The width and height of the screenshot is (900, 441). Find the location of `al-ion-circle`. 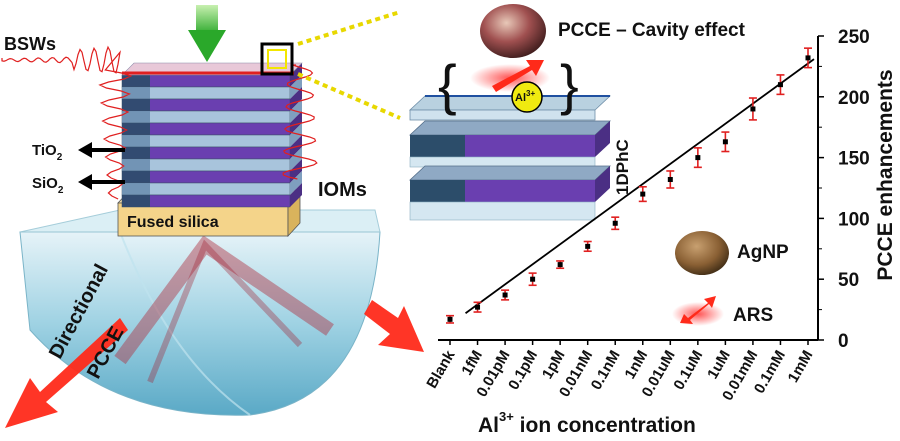

al-ion-circle is located at coordinates (527, 97).